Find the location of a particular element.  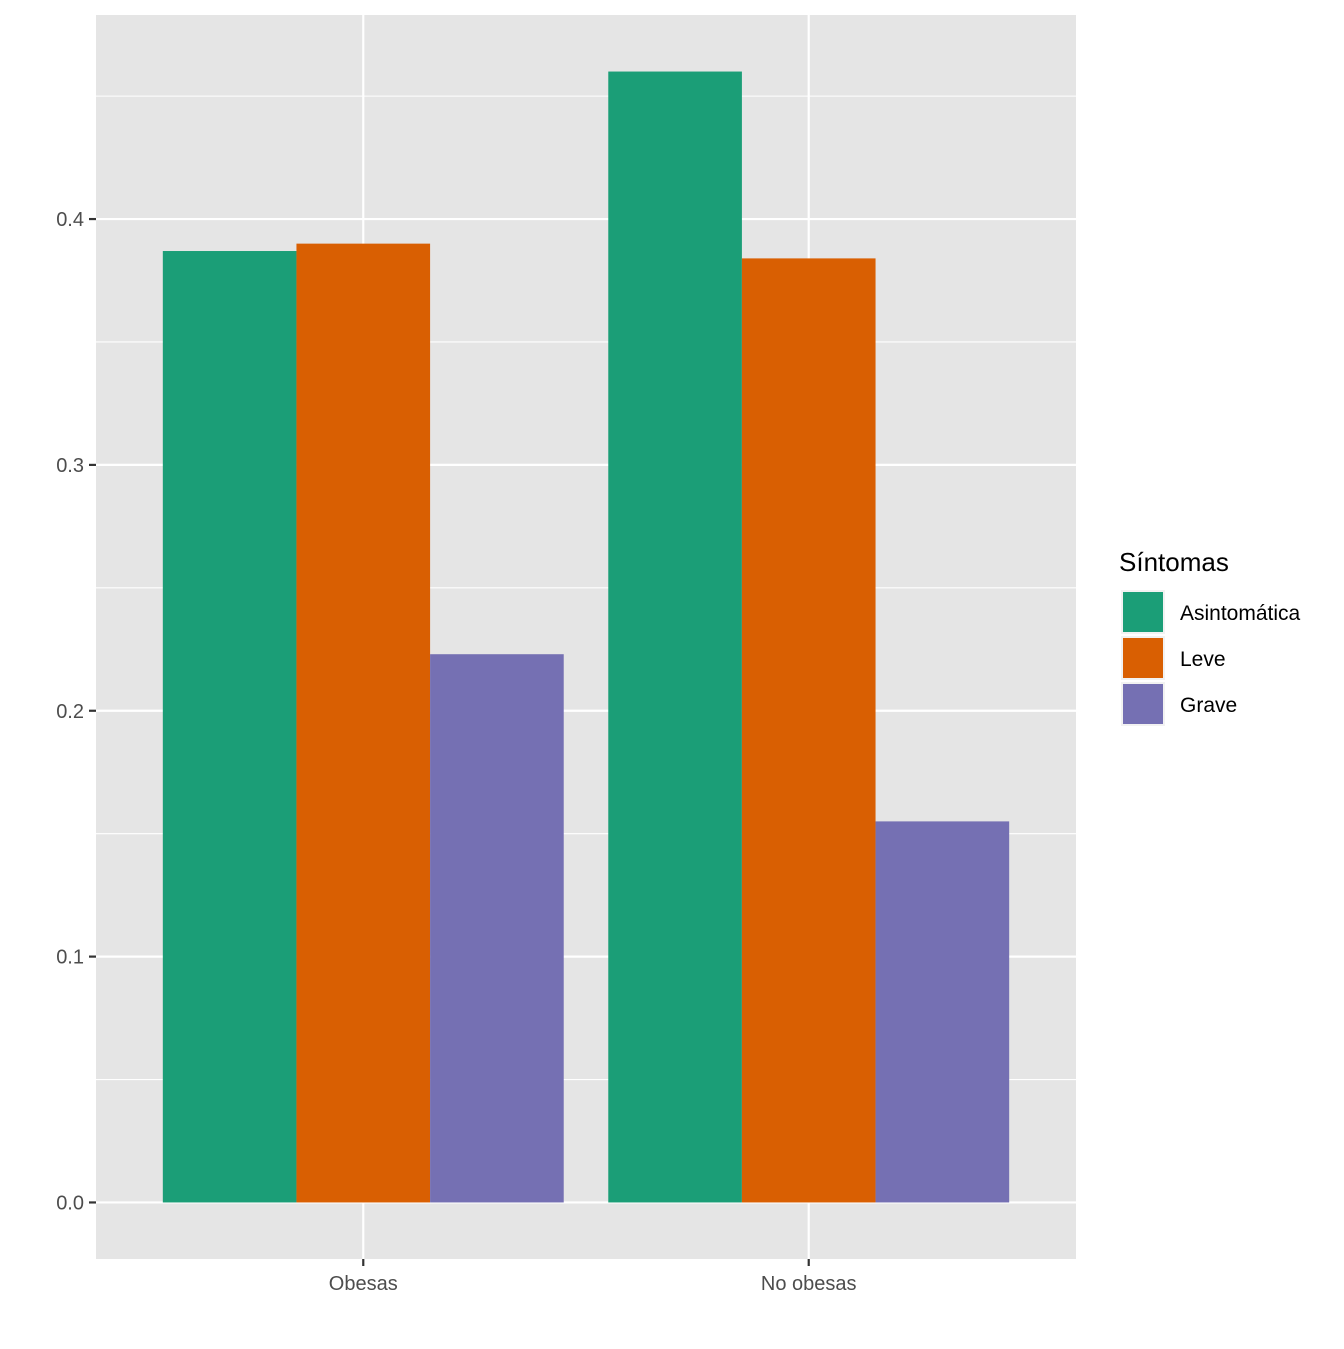

y-axis: 0.0 0.1 0.2 0.3 0.4 is located at coordinates (76, 711).